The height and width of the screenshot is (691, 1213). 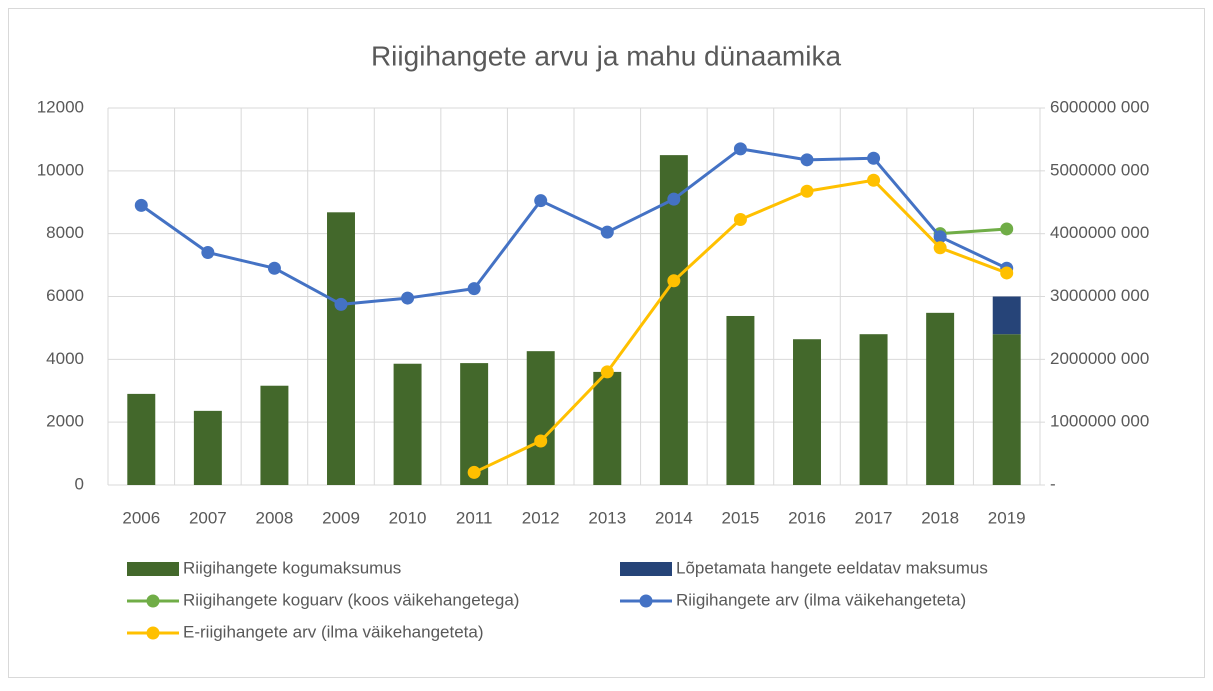 What do you see at coordinates (1099, 358) in the screenshot?
I see `y2-tick-label: 2000000 000` at bounding box center [1099, 358].